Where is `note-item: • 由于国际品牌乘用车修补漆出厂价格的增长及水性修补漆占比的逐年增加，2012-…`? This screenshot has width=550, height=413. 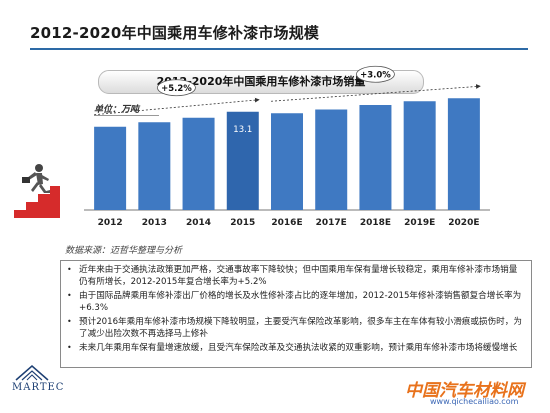 note-item: • 由于国际品牌乘用车修补漆出厂价格的增长及水性修补漆占比的逐年增加，2012-… is located at coordinates (296, 302).